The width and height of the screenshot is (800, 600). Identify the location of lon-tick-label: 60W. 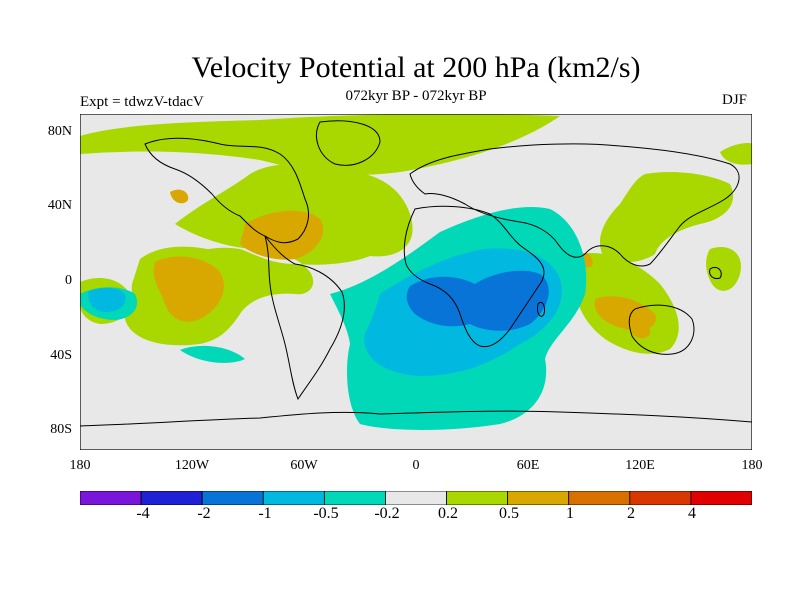
(304, 465).